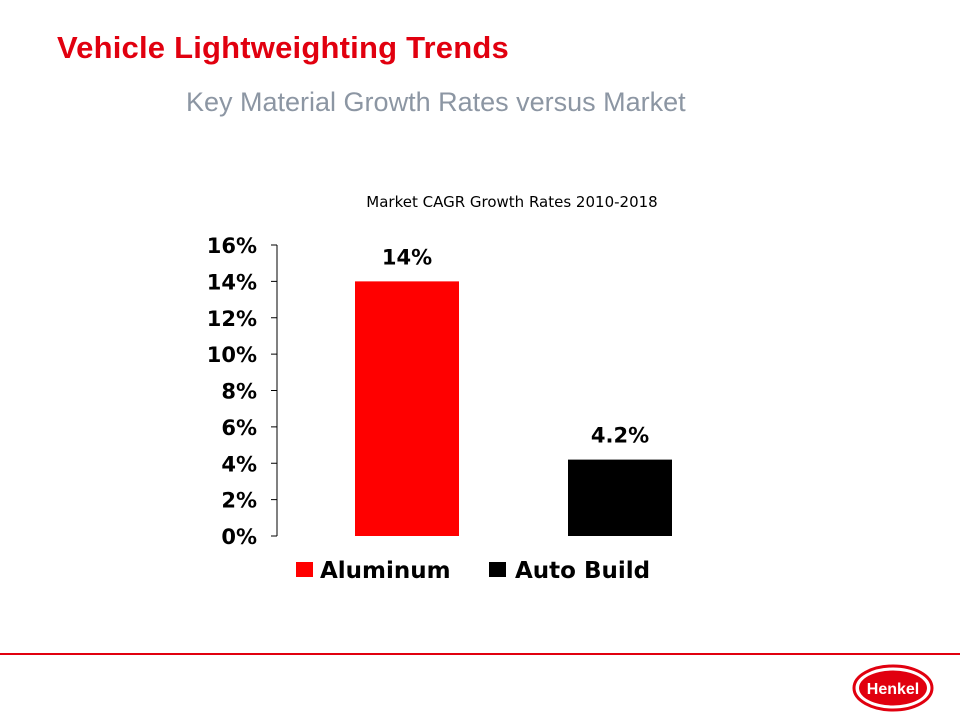 This screenshot has width=960, height=720. Describe the element at coordinates (232, 246) in the screenshot. I see `y-tick-label: 16%` at that location.